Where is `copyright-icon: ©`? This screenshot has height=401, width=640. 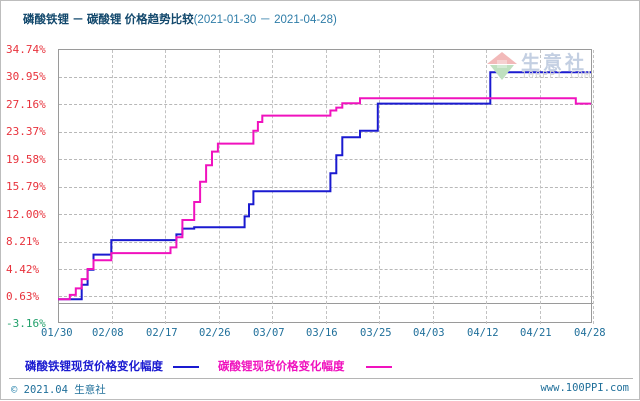
copyright-icon: © is located at coordinates (14, 390).